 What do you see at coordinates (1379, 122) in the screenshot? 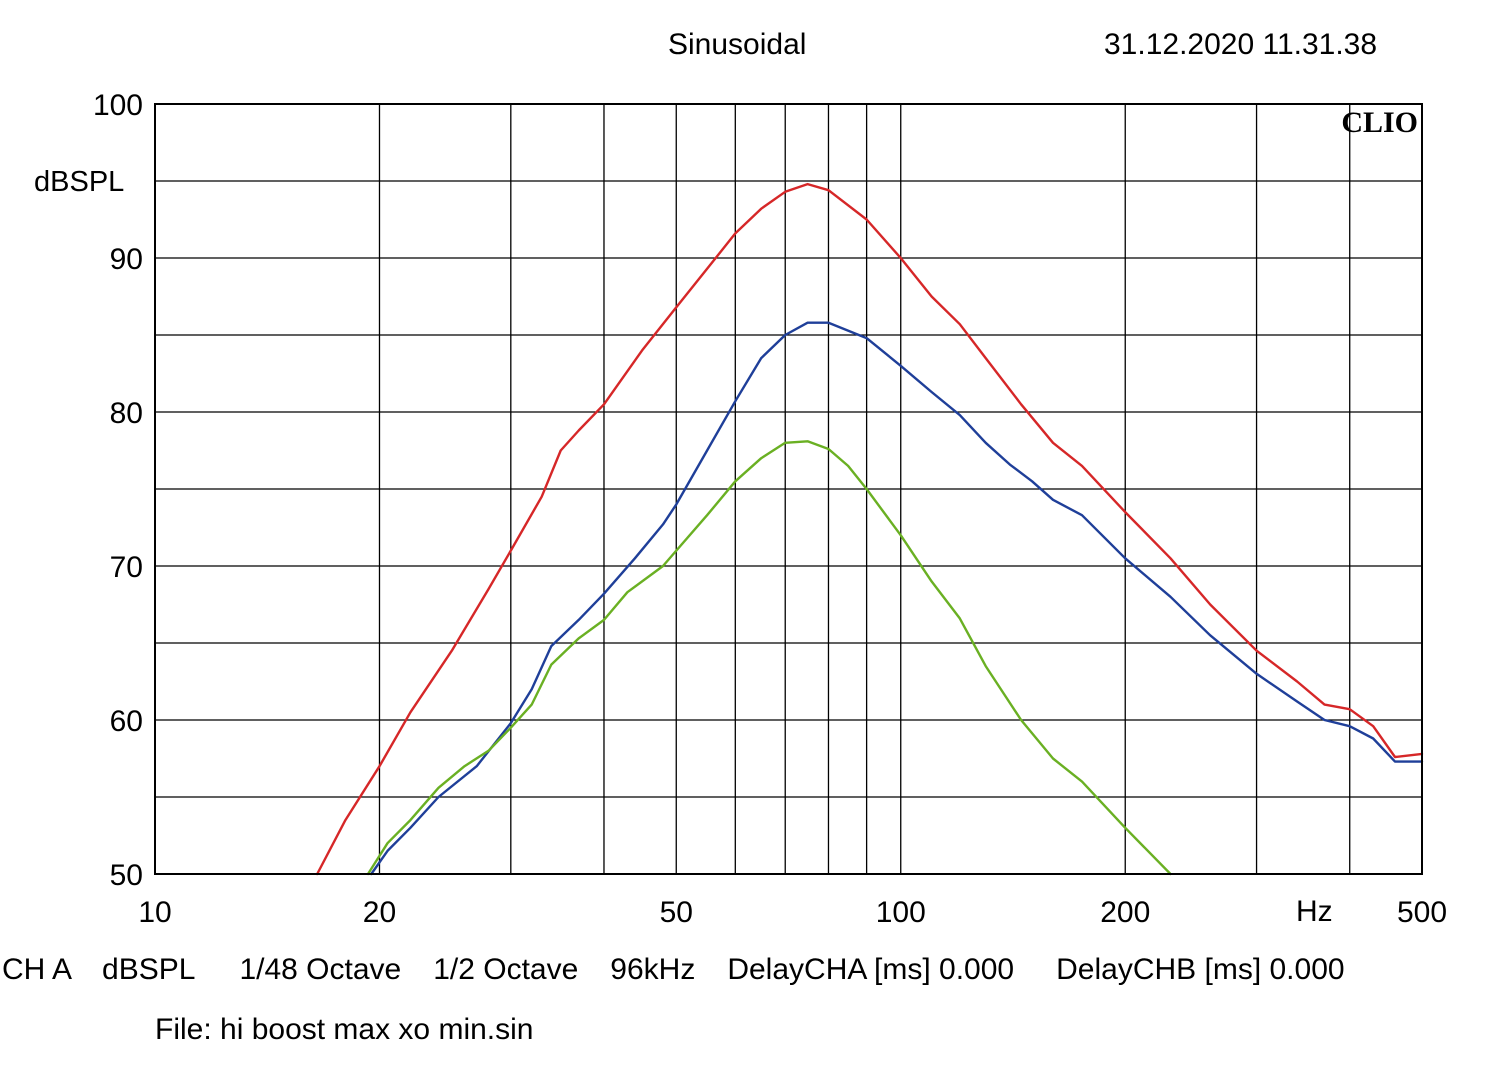
I see `clio-logo: CLIO` at bounding box center [1379, 122].